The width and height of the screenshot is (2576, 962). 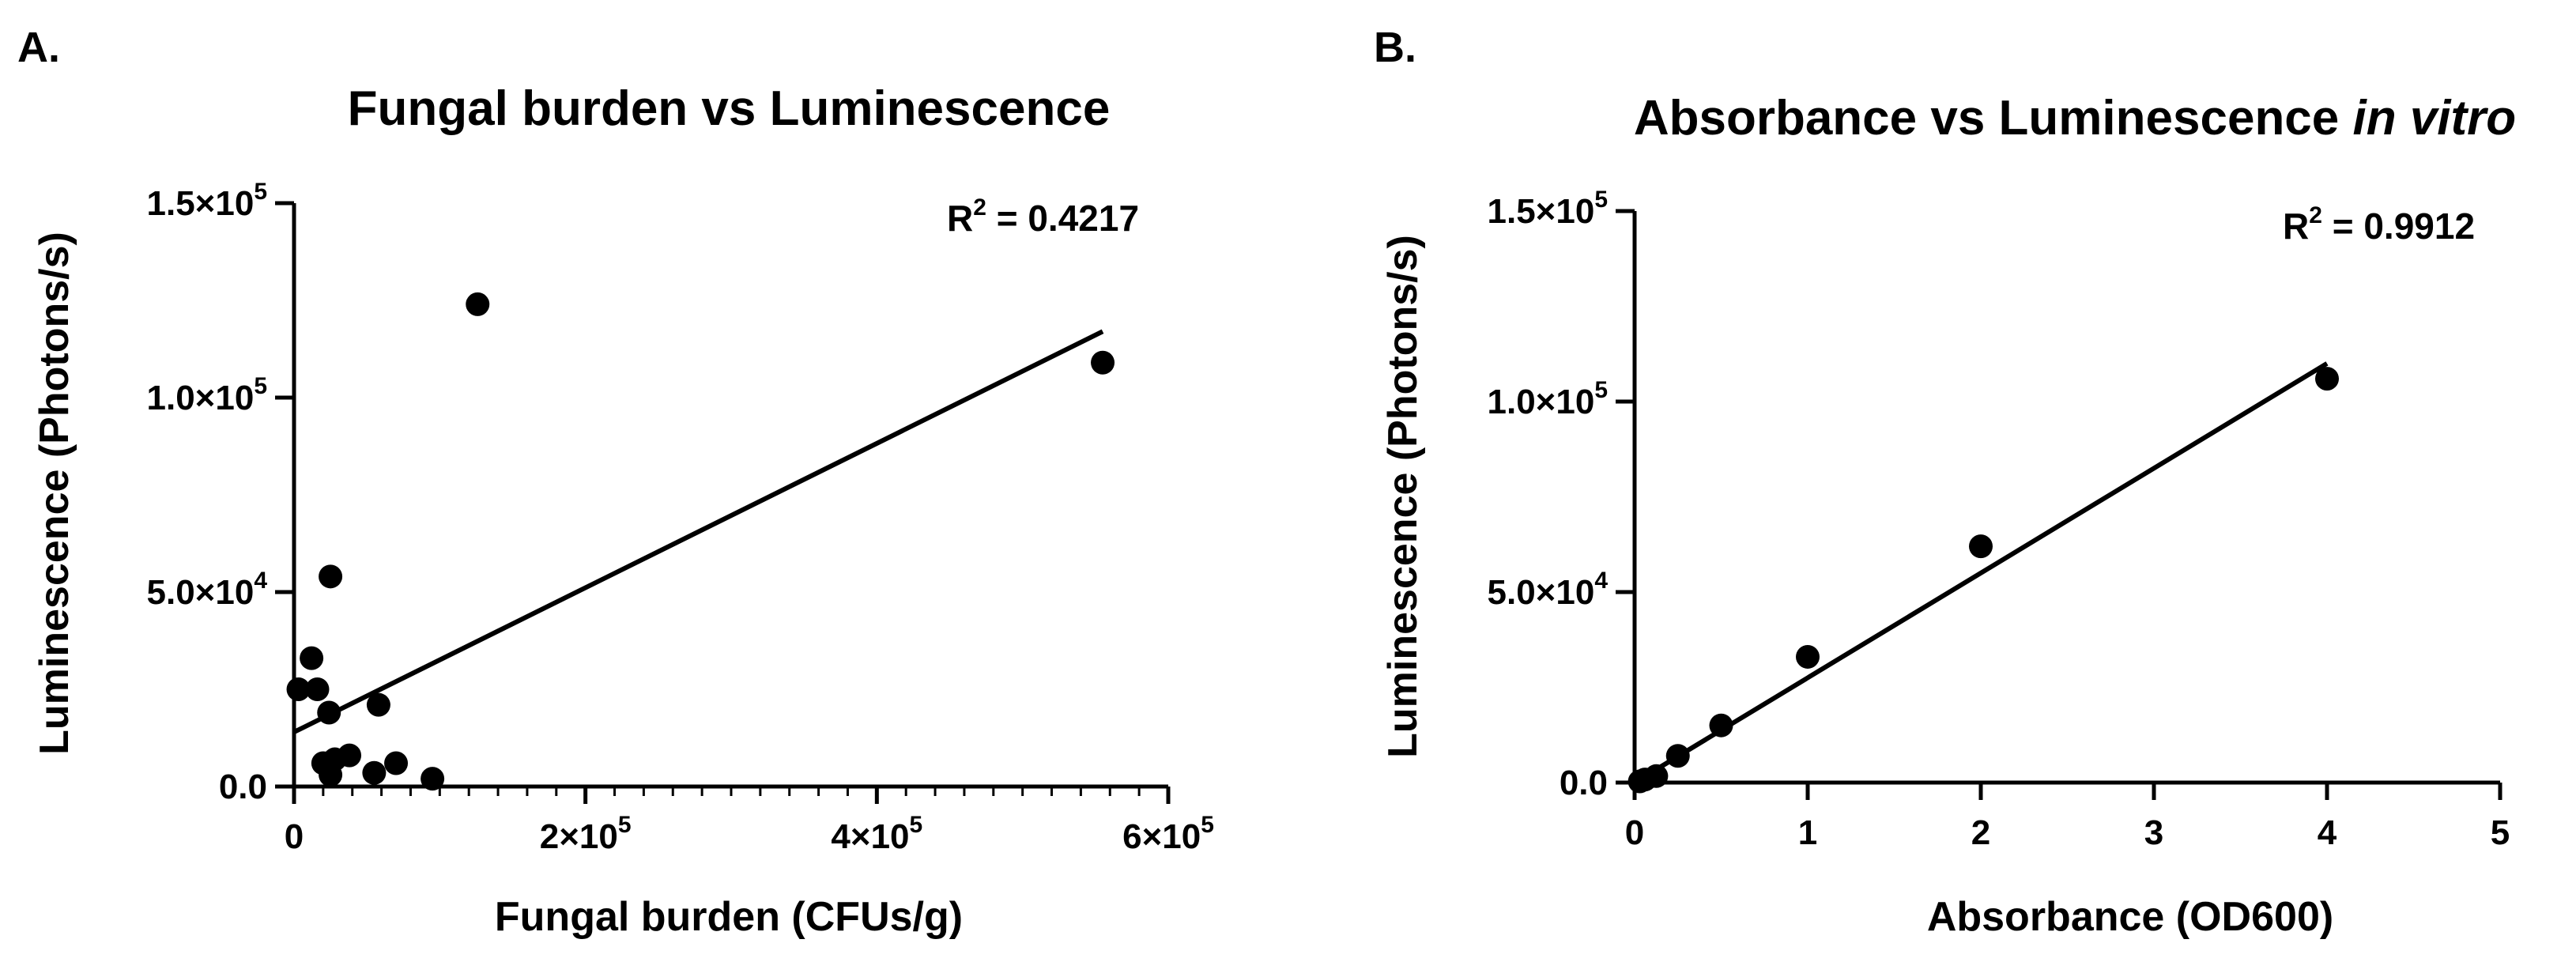 What do you see at coordinates (207, 395) in the screenshot?
I see `panel-a-y-tick-label: 1.0×10⁵` at bounding box center [207, 395].